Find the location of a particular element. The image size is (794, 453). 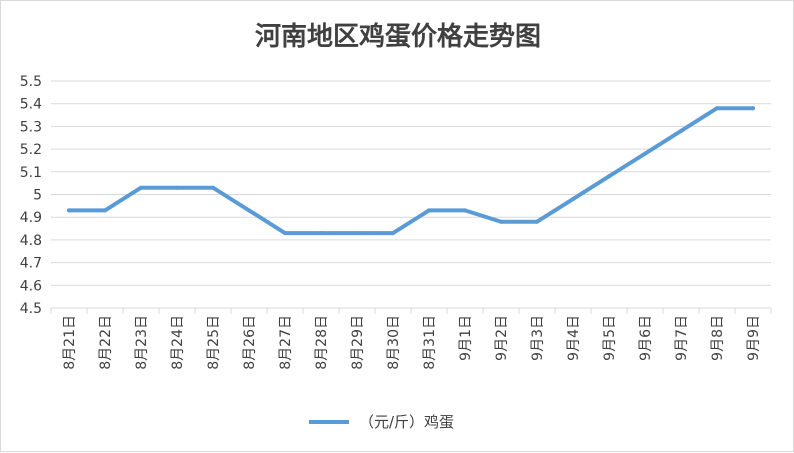

y-tick-label: 4.7 is located at coordinates (31, 264).